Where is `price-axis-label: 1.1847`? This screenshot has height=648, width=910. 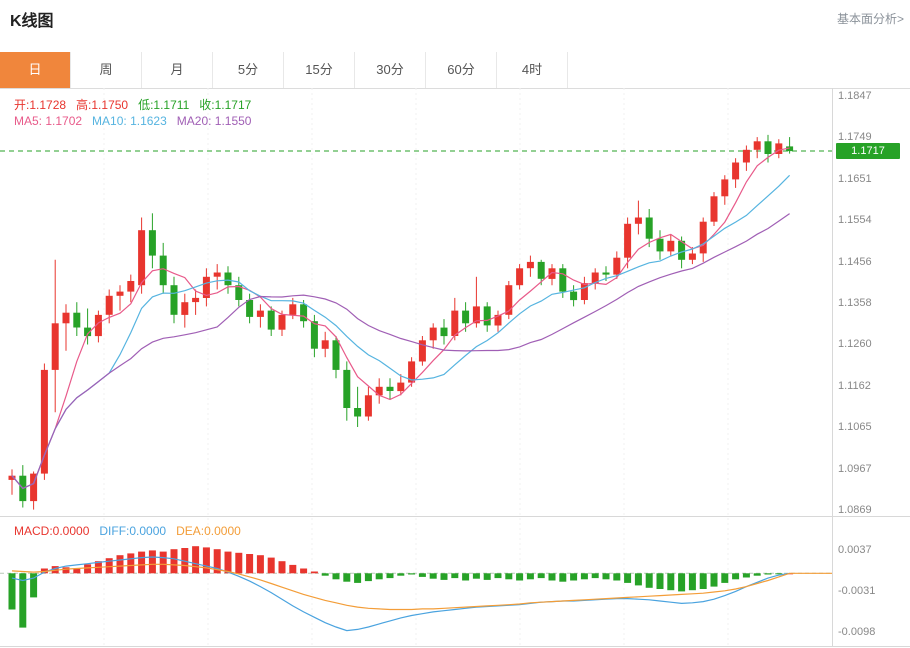 price-axis-label: 1.1847 is located at coordinates (855, 96).